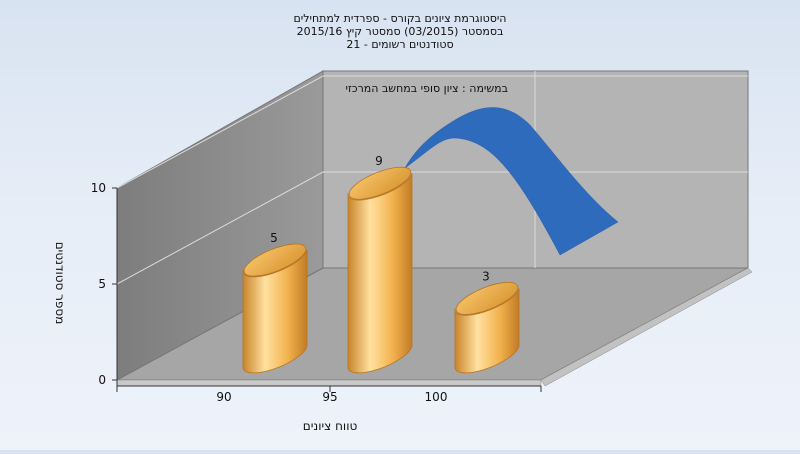 The width and height of the screenshot is (800, 454). Describe the element at coordinates (60, 283) in the screenshot. I see `y-axis-title: מספר סטודנטים` at that location.